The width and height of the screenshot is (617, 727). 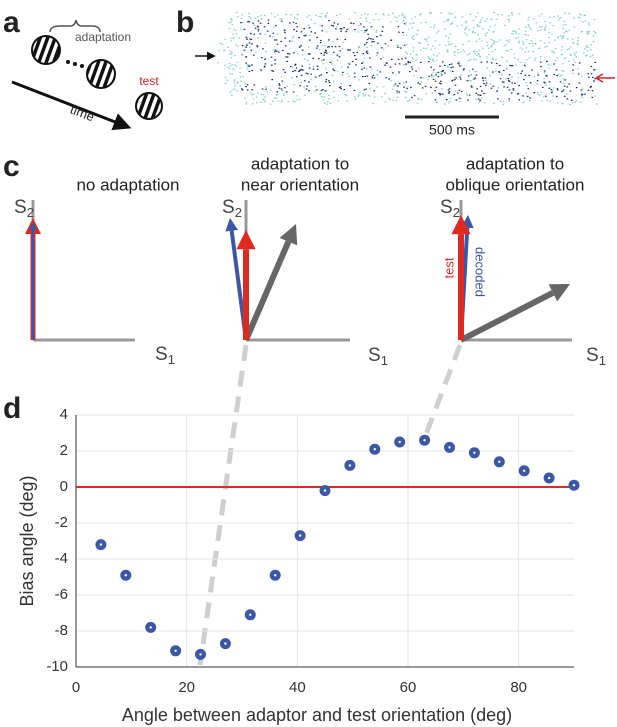 I want to click on y-tick-label: 4, so click(x=64, y=414).